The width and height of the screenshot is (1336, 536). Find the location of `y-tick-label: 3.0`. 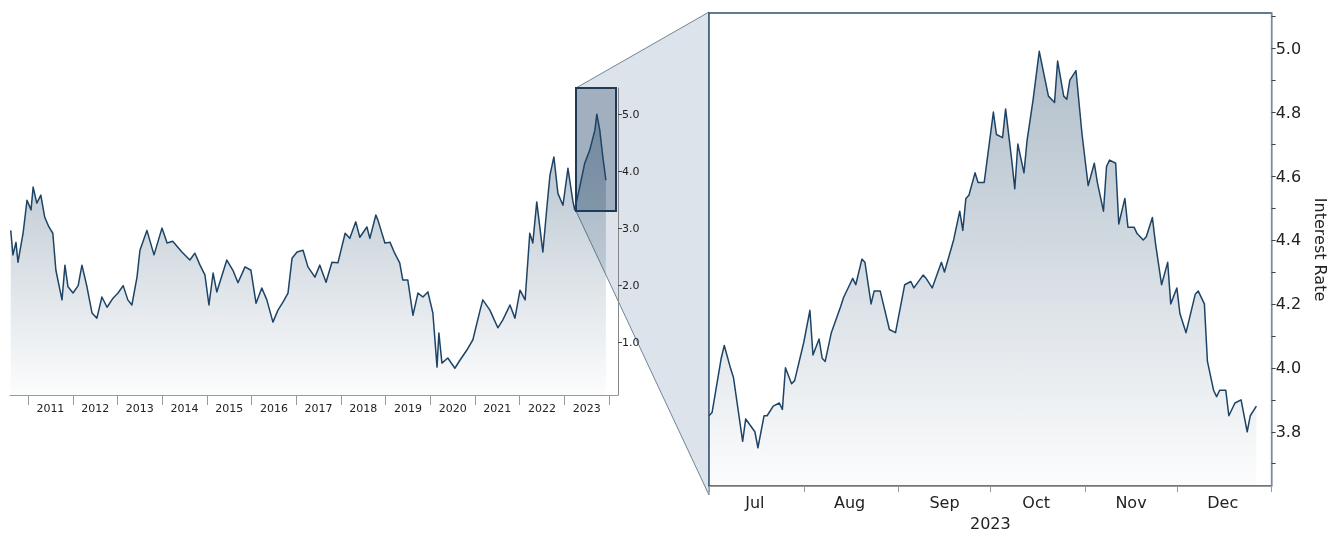

y-tick-label: 3.0 is located at coordinates (631, 228).